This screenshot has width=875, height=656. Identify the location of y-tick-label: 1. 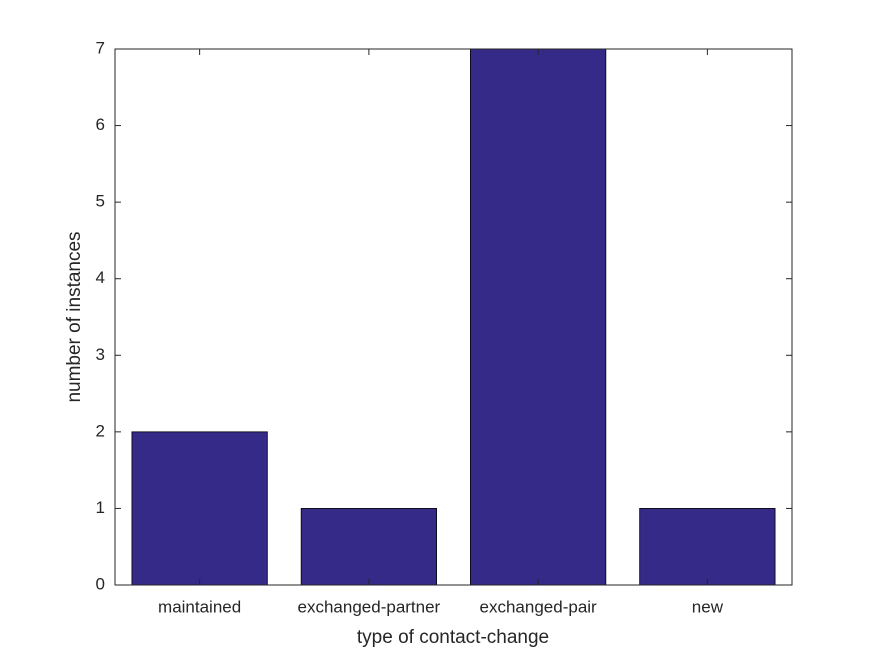
(100, 507).